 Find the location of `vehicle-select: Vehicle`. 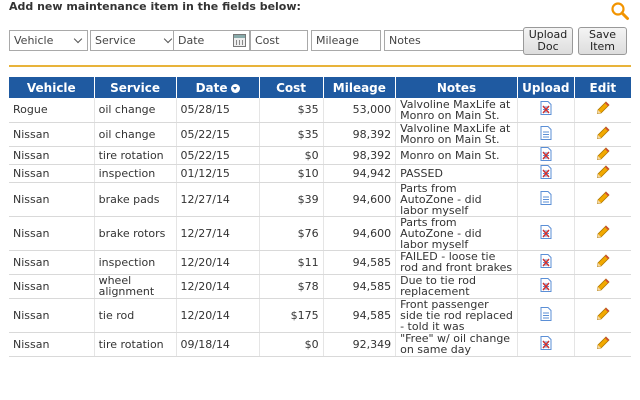

vehicle-select: Vehicle is located at coordinates (48, 40).